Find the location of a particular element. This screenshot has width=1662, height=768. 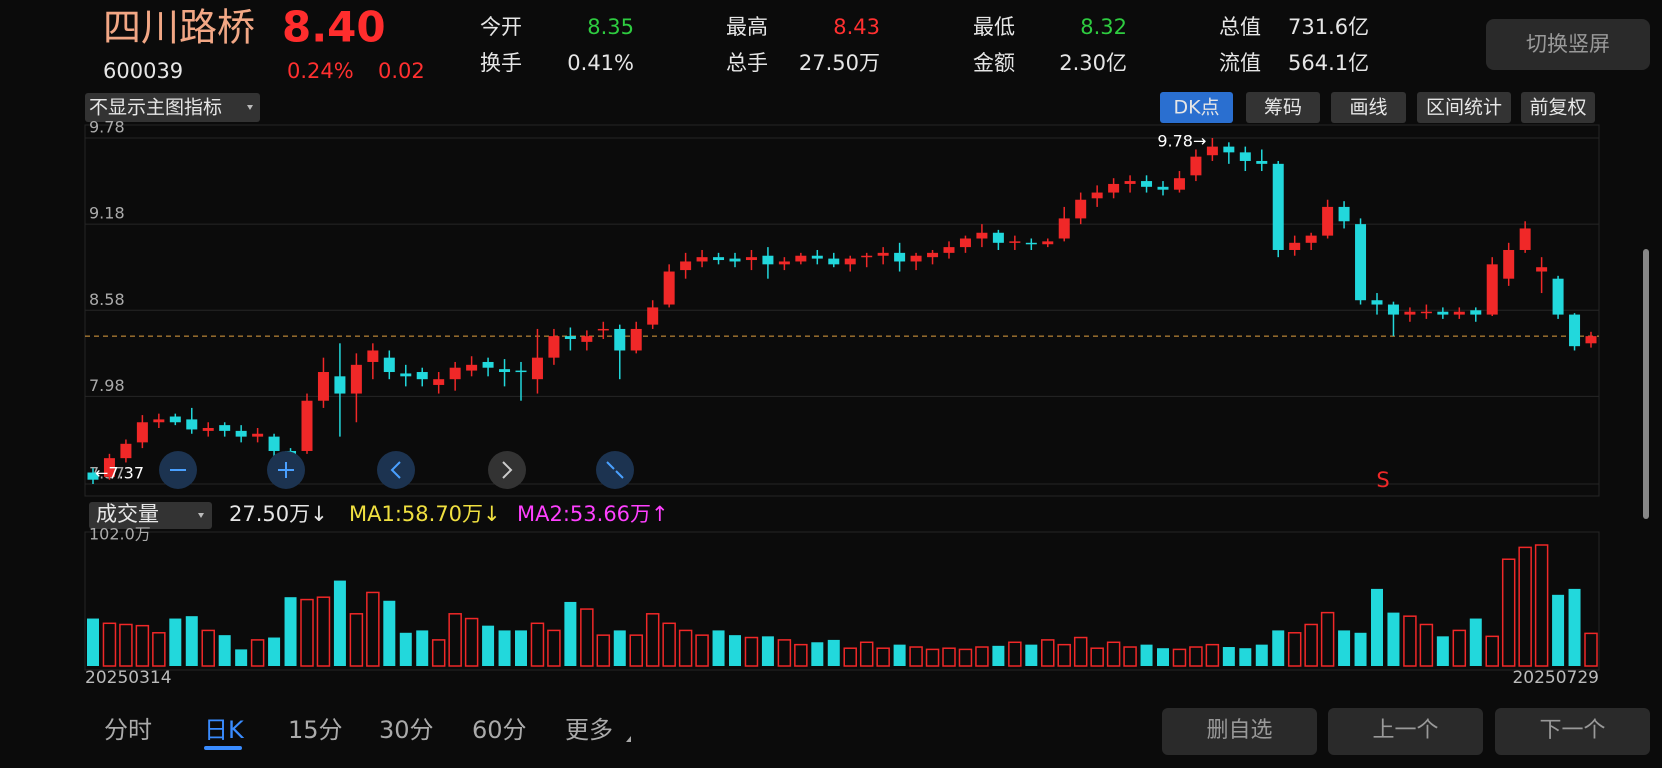

scrollbar is located at coordinates (1646, 384).